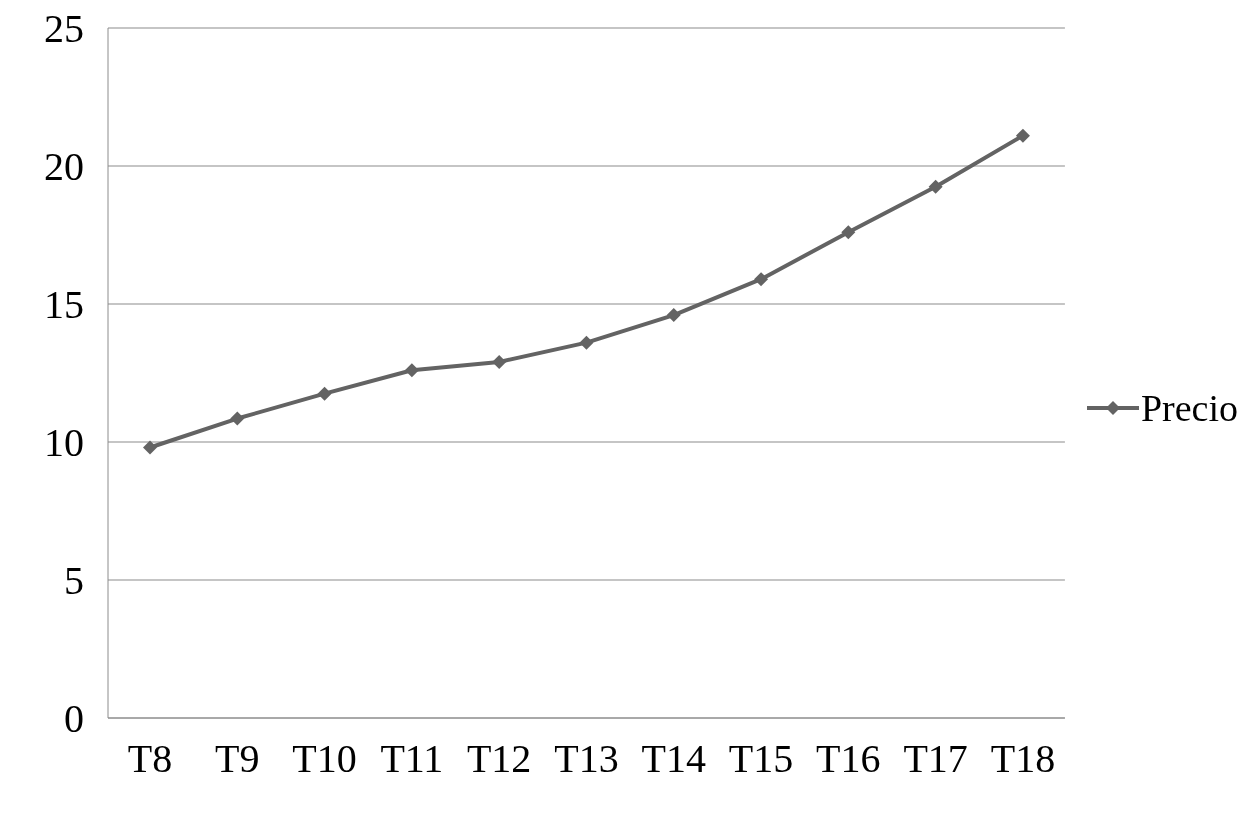 The image size is (1249, 816). I want to click on y-tick-label: 5, so click(74, 581).